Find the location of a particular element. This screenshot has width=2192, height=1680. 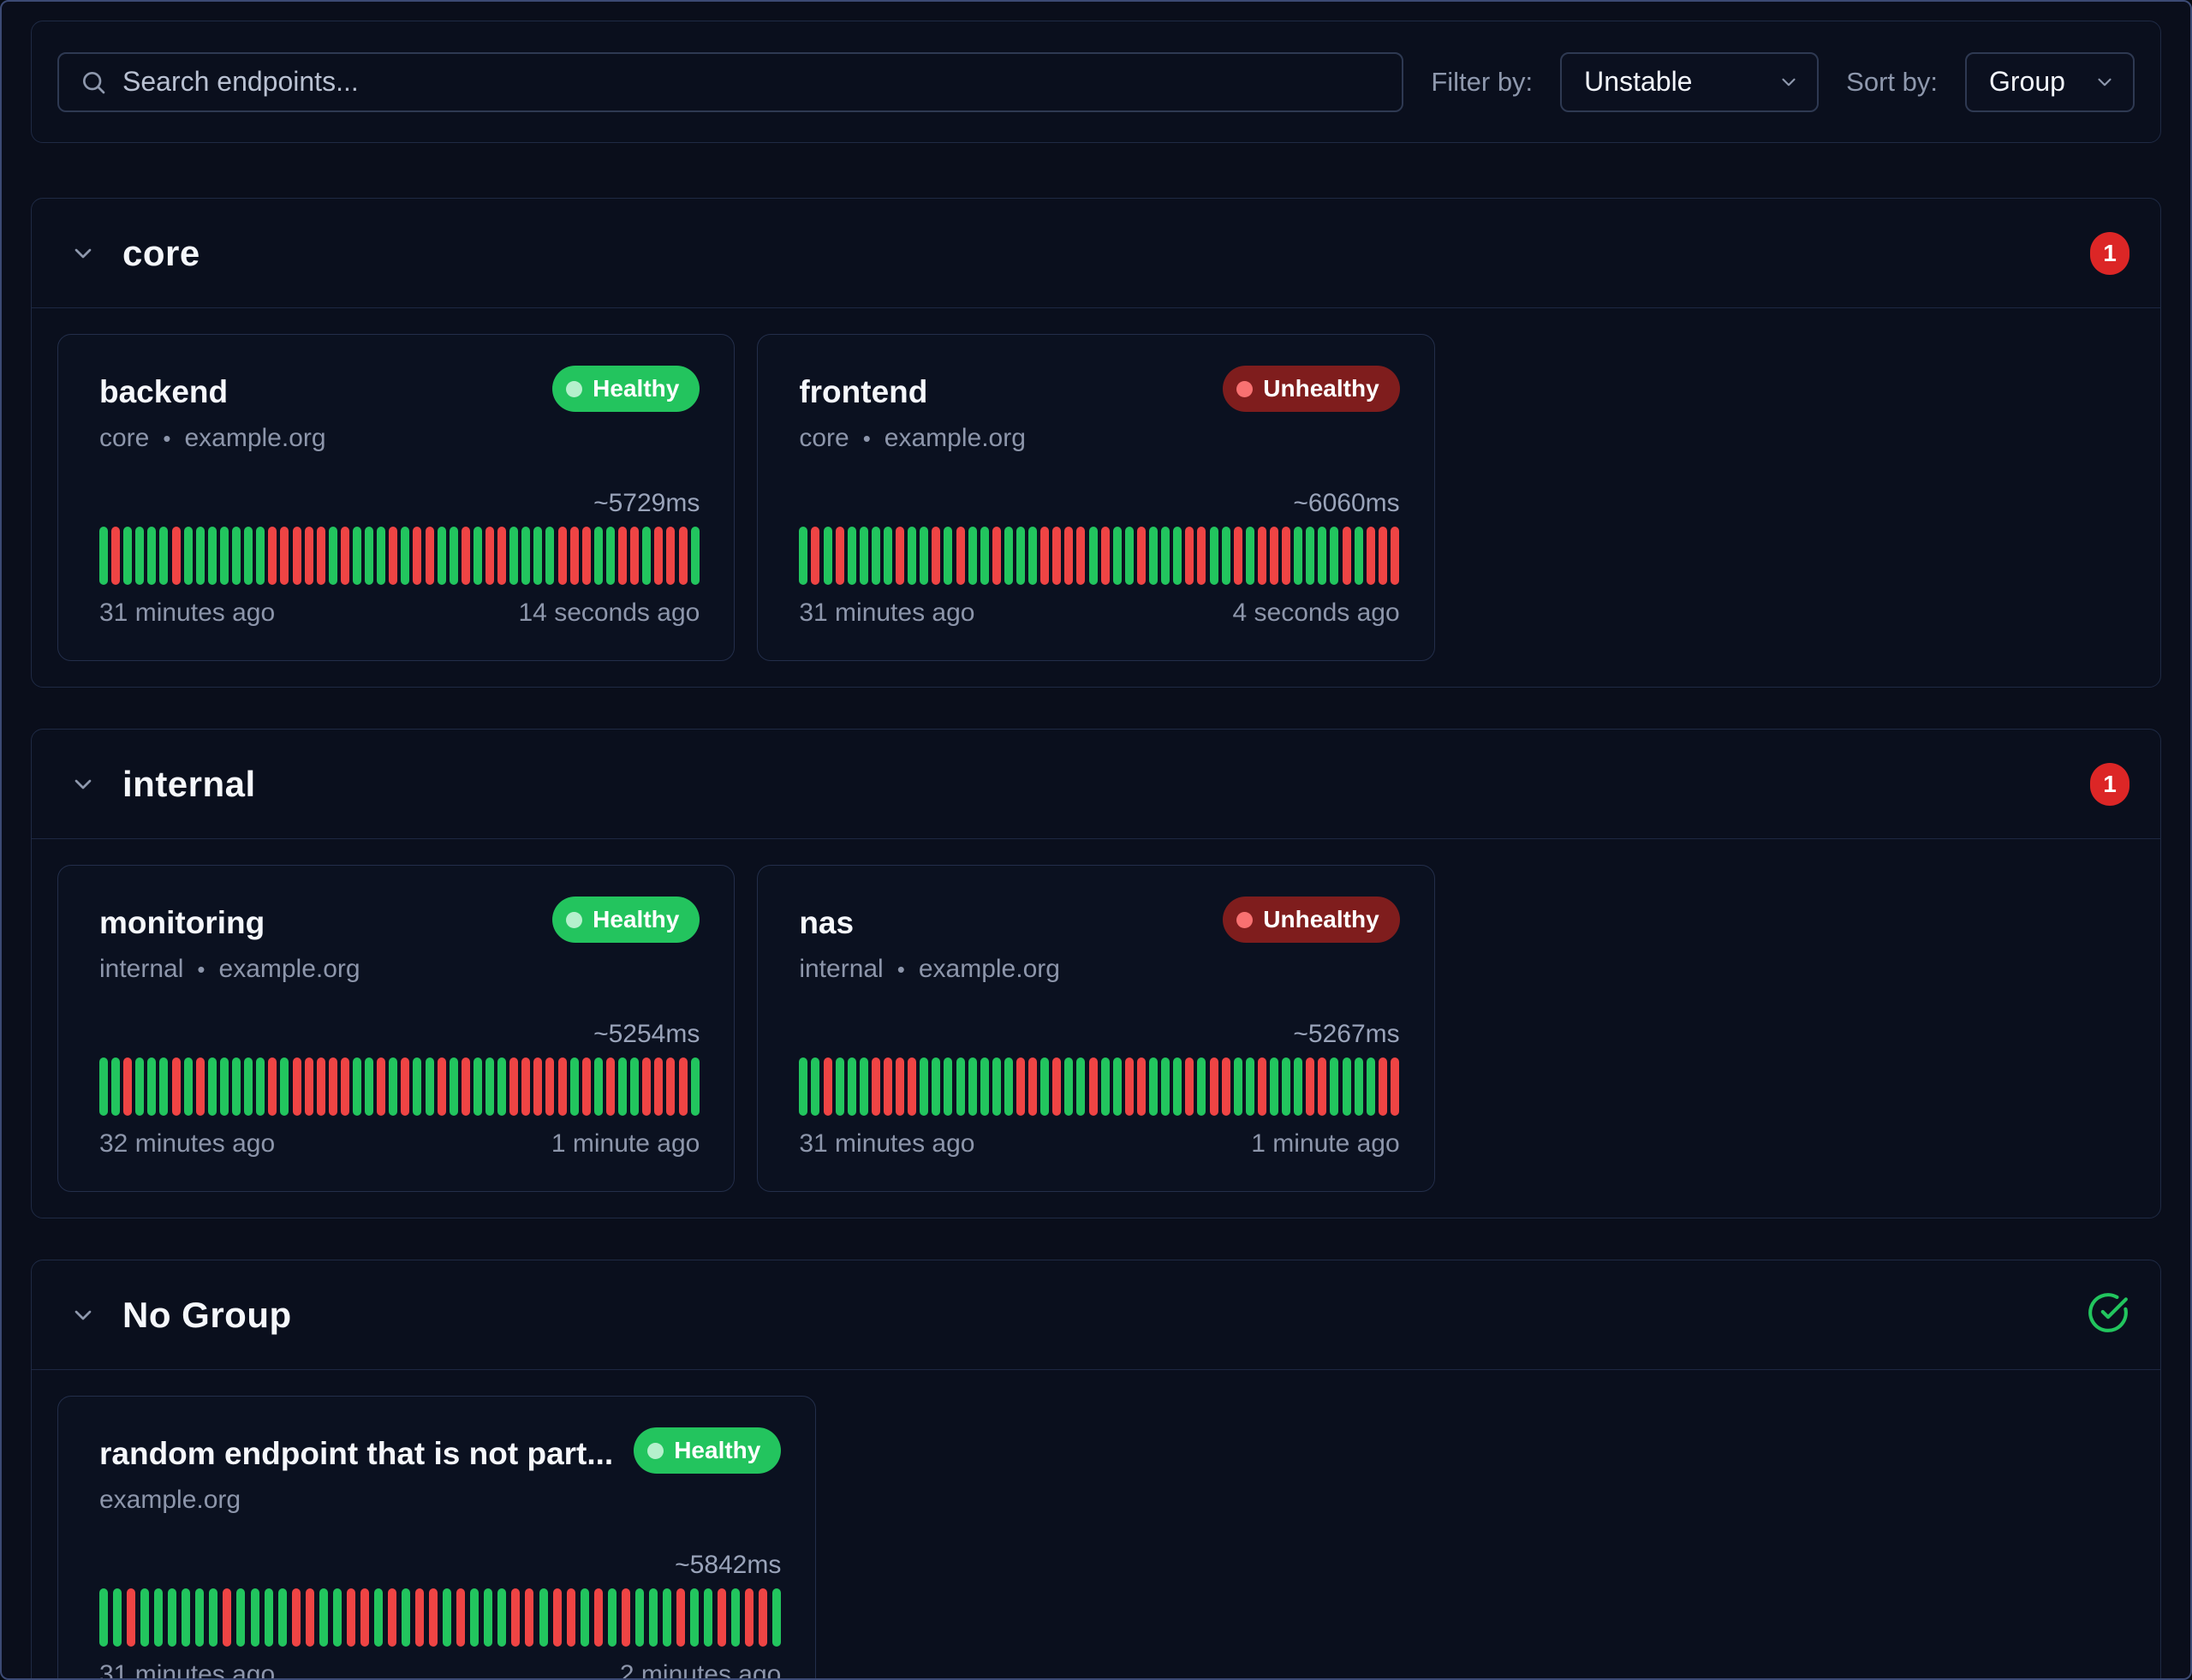

filter-select: Unstable is located at coordinates (1690, 81).